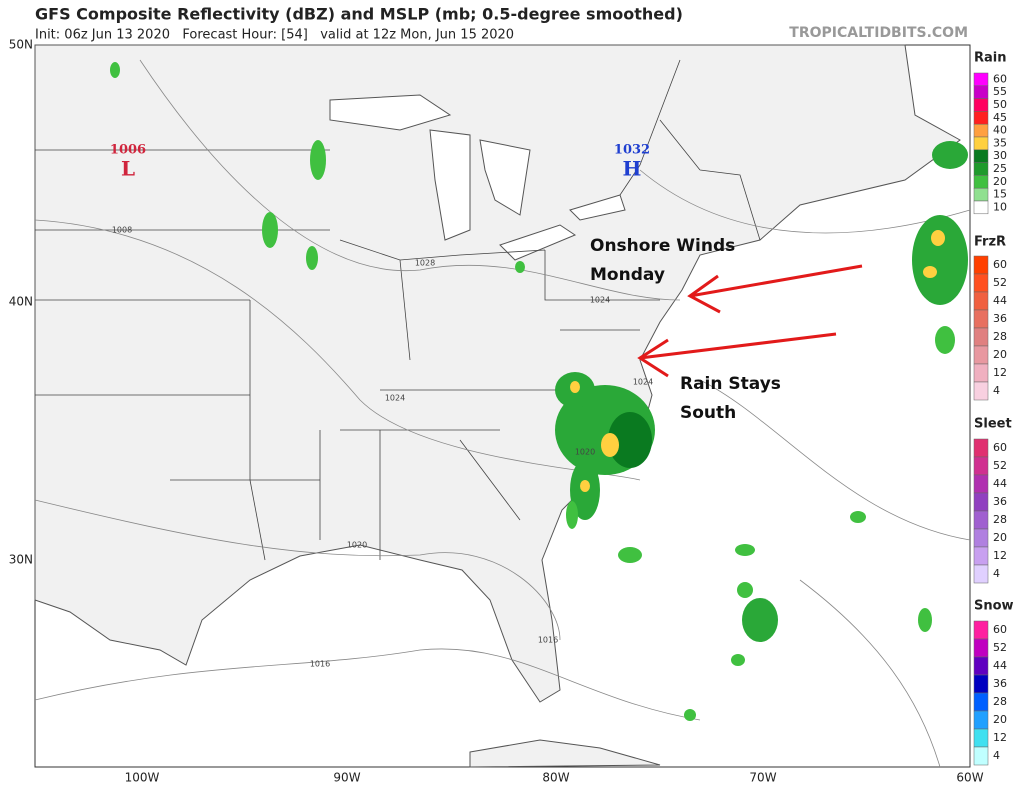 This screenshot has width=1024, height=790. What do you see at coordinates (21, 45) in the screenshot?
I see `lat-label: 50N` at bounding box center [21, 45].